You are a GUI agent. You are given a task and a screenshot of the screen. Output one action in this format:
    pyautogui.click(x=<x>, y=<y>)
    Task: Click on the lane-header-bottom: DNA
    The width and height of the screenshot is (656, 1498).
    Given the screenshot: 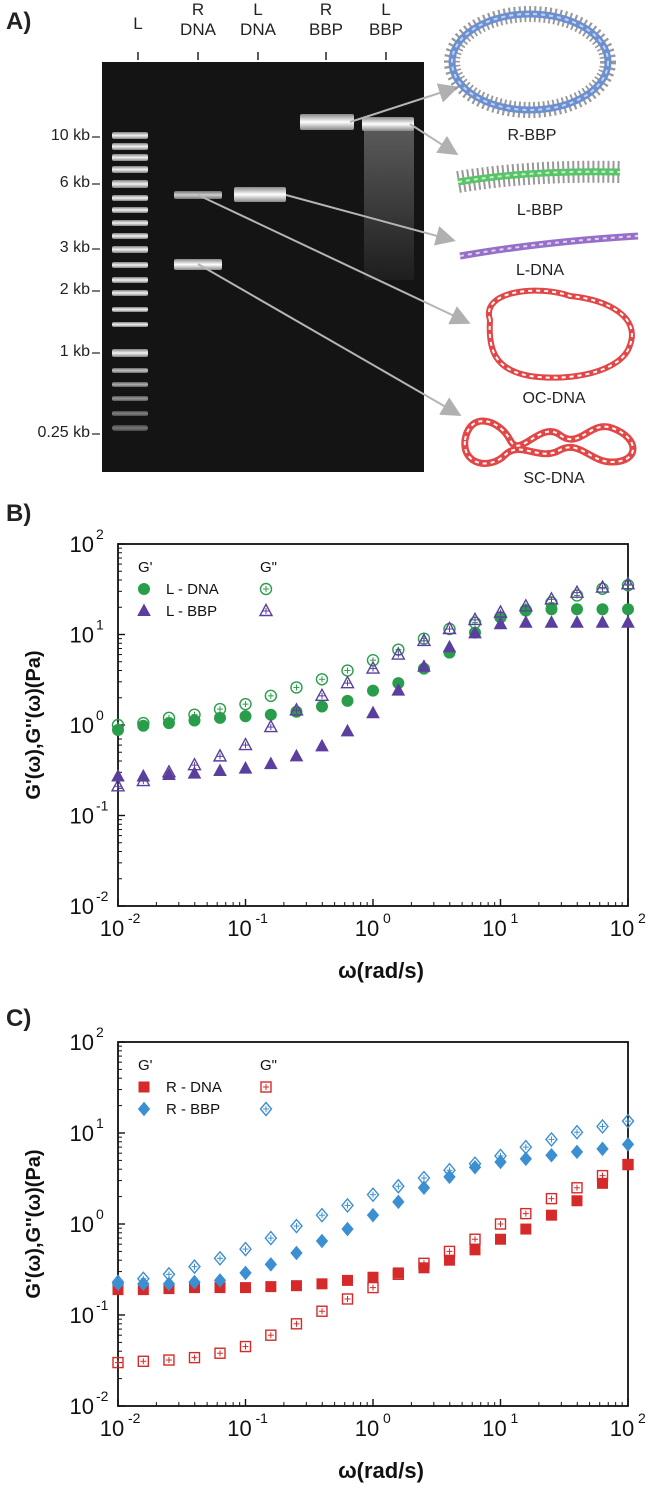 What is the action you would take?
    pyautogui.click(x=258, y=29)
    